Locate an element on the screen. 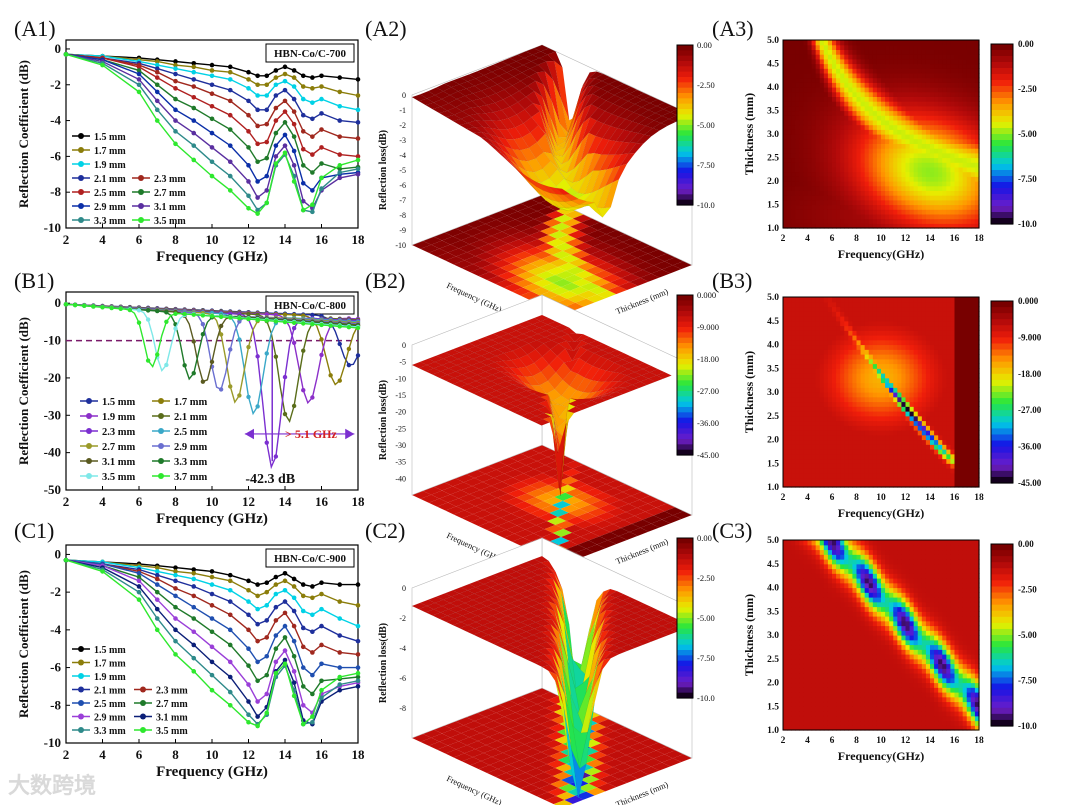 The height and width of the screenshot is (810, 1080). a1-legend-item-10: 3.5 mm is located at coordinates (159, 221).